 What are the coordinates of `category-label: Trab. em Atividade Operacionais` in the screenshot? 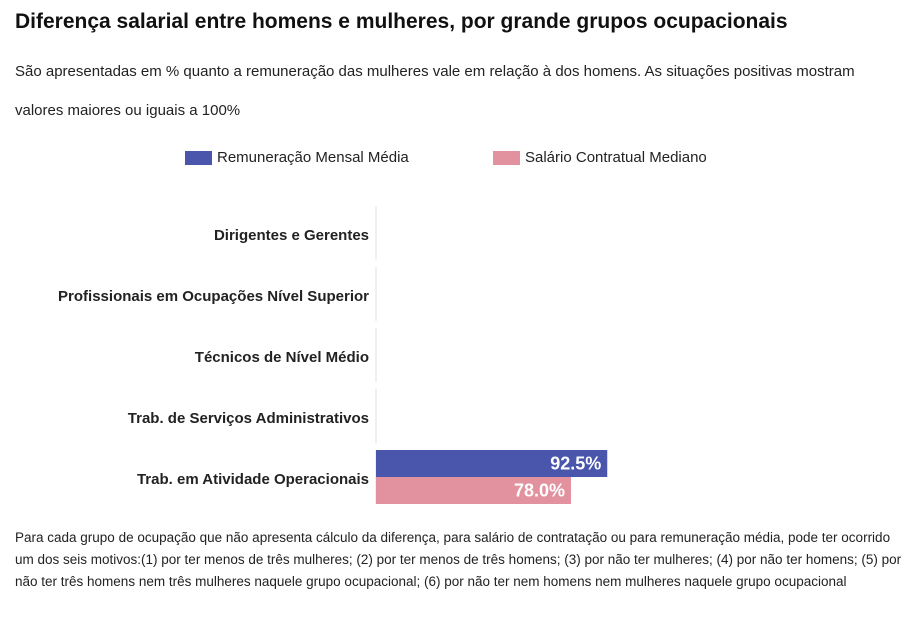 It's located at (253, 479).